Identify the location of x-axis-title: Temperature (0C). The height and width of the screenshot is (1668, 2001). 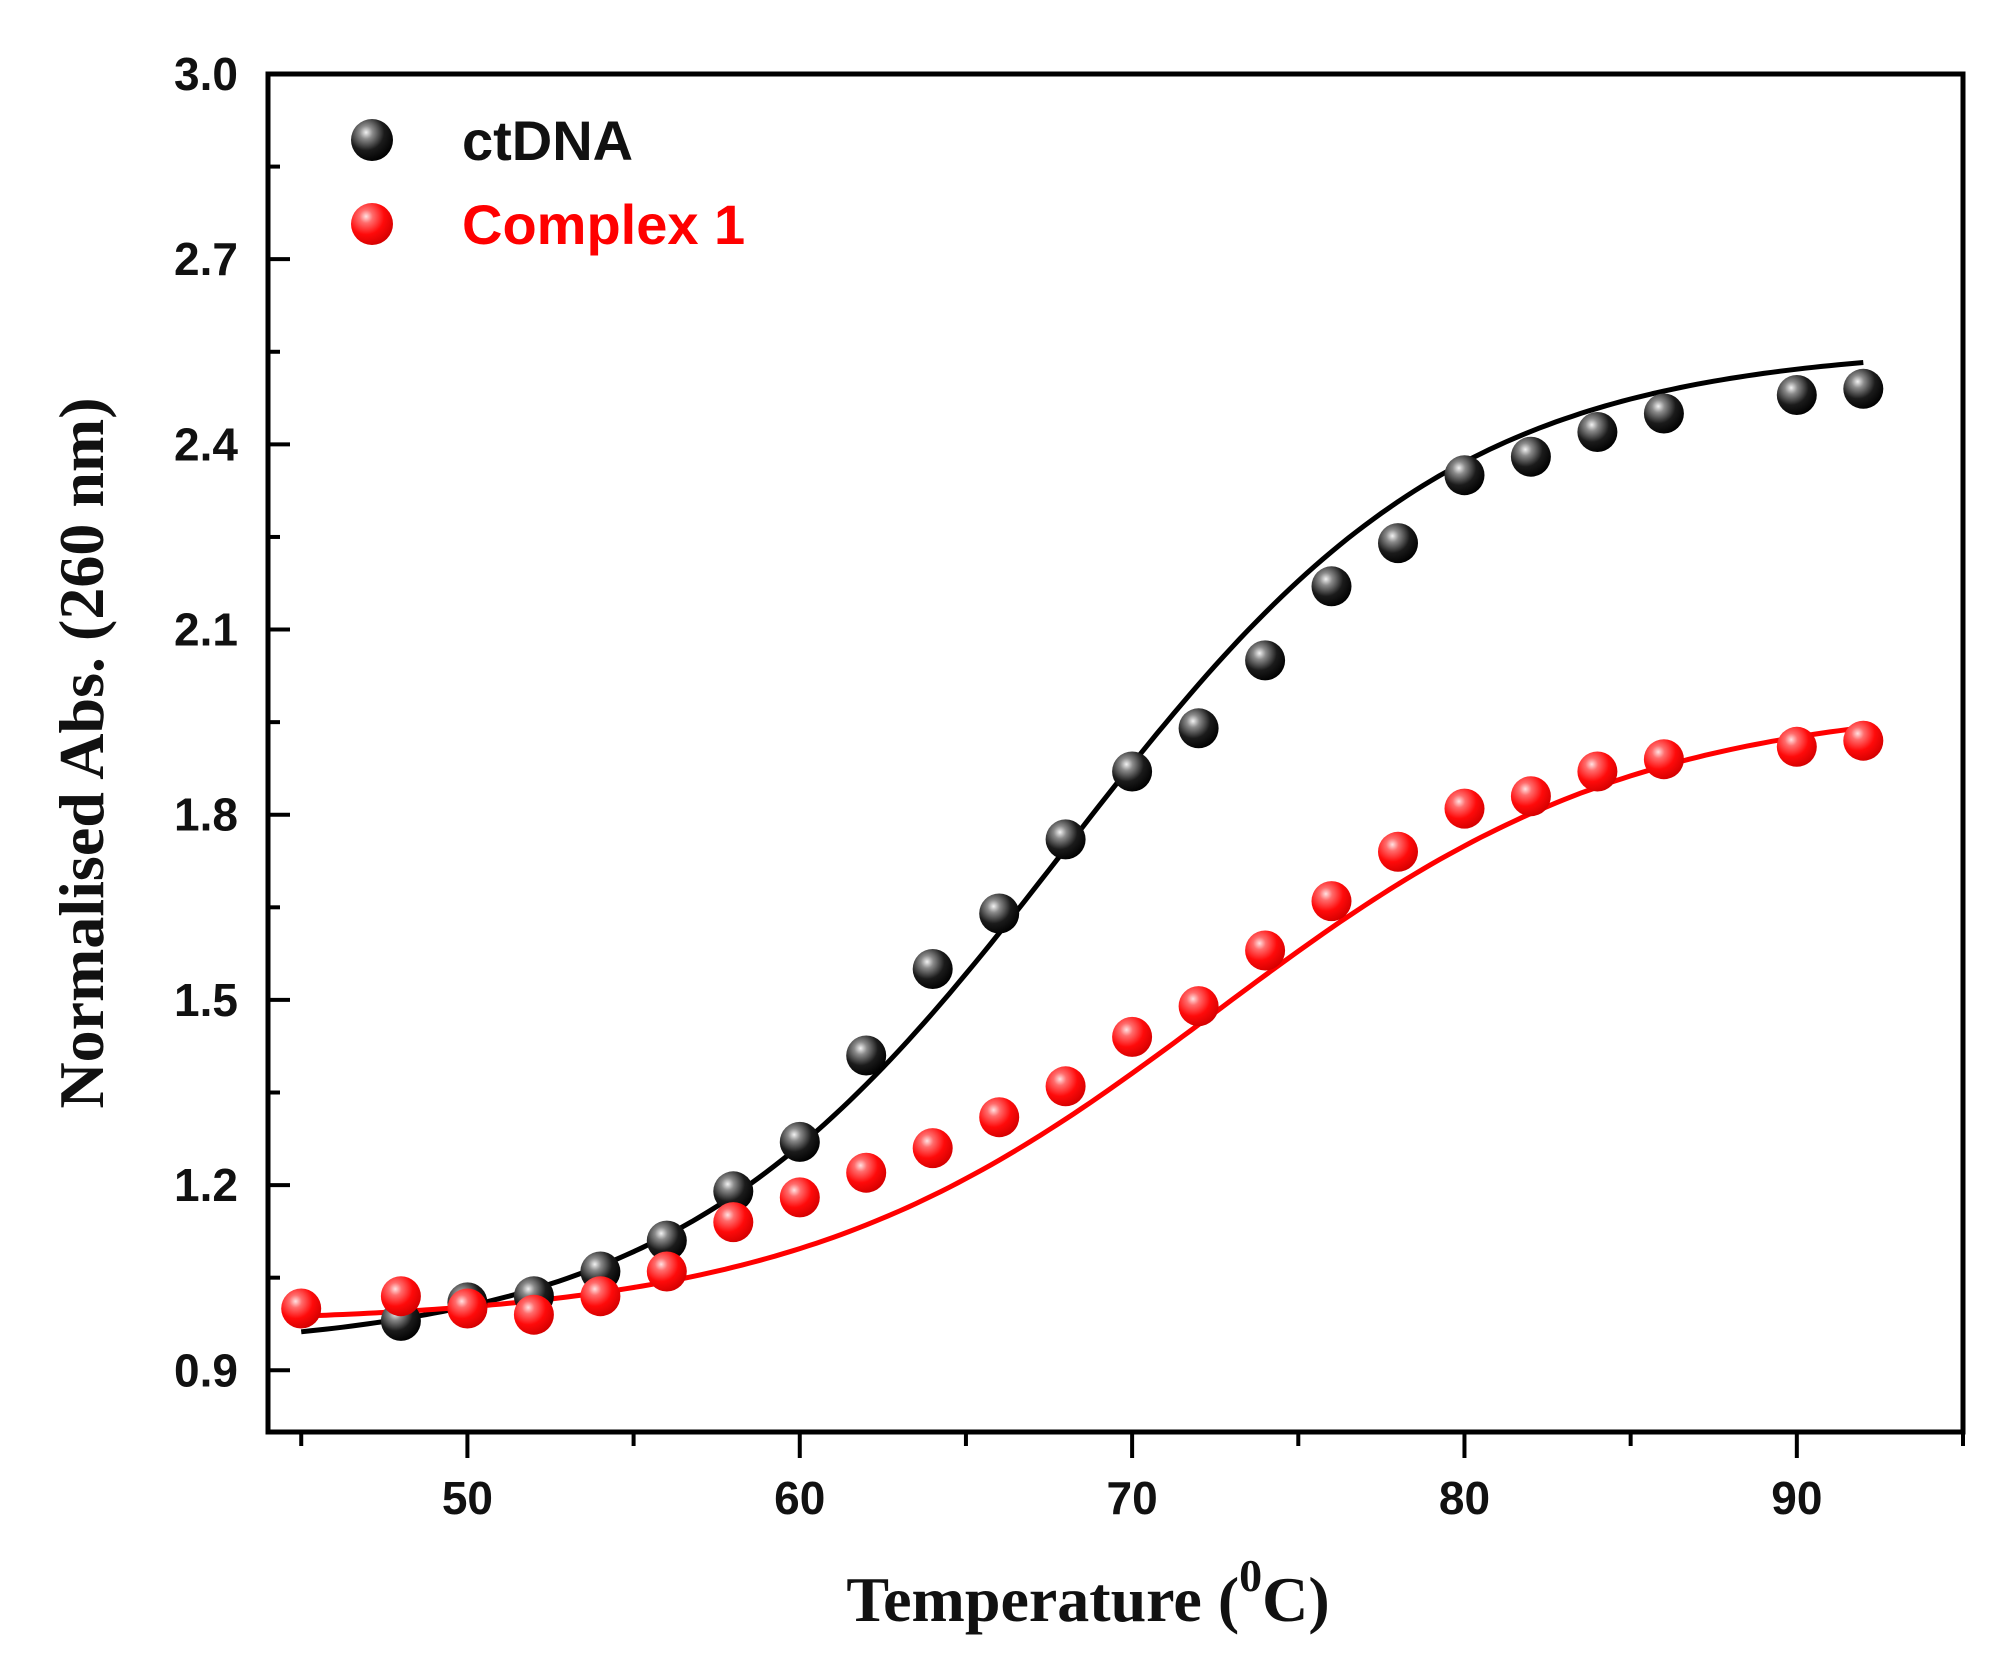
(1087, 1592).